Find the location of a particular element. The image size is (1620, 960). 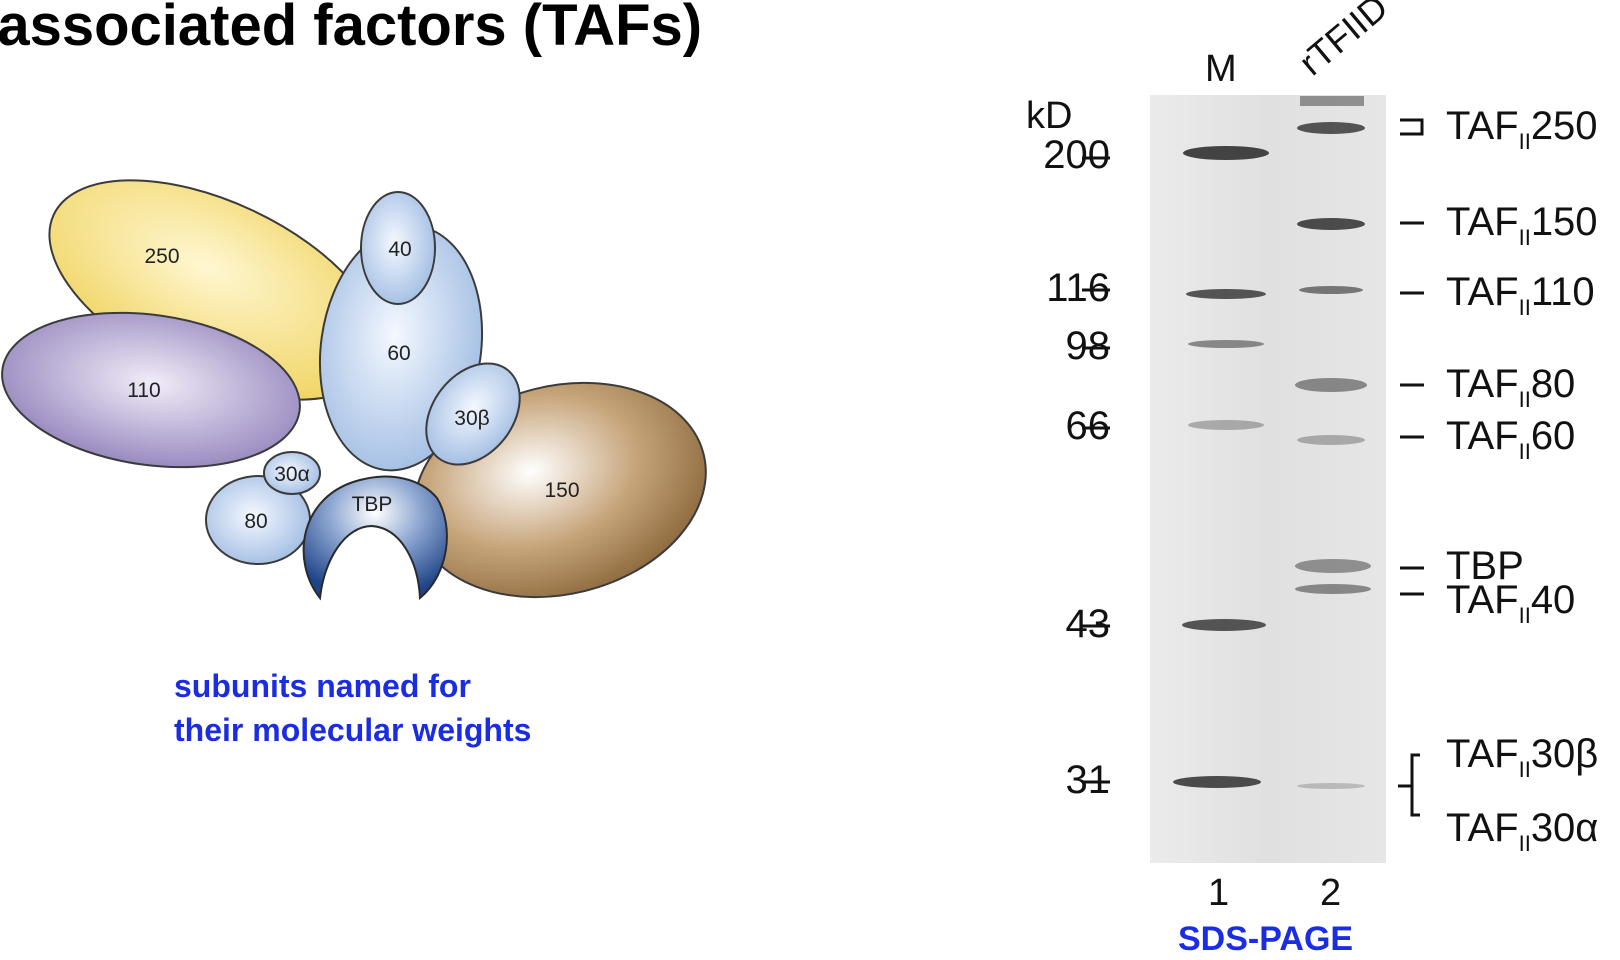

subunit-30a is located at coordinates (292, 473).